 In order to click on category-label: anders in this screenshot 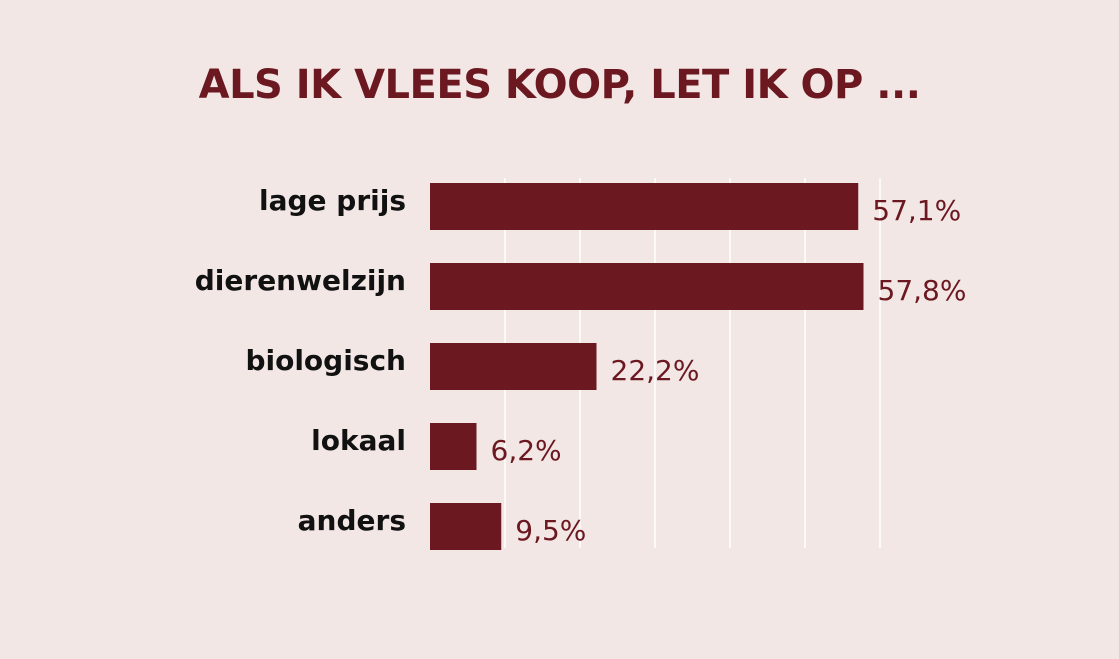, I will do `click(352, 520)`.